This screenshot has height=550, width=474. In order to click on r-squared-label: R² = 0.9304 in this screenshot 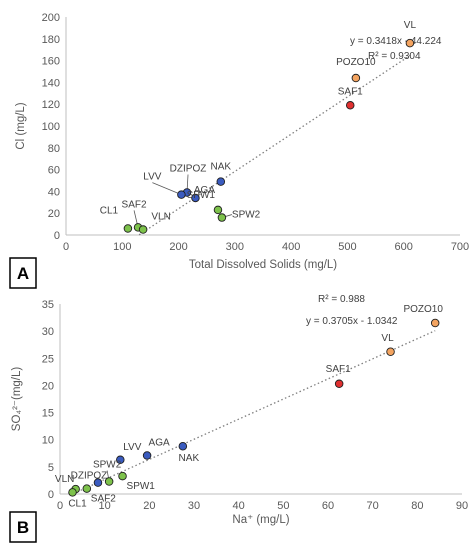, I will do `click(394, 56)`.